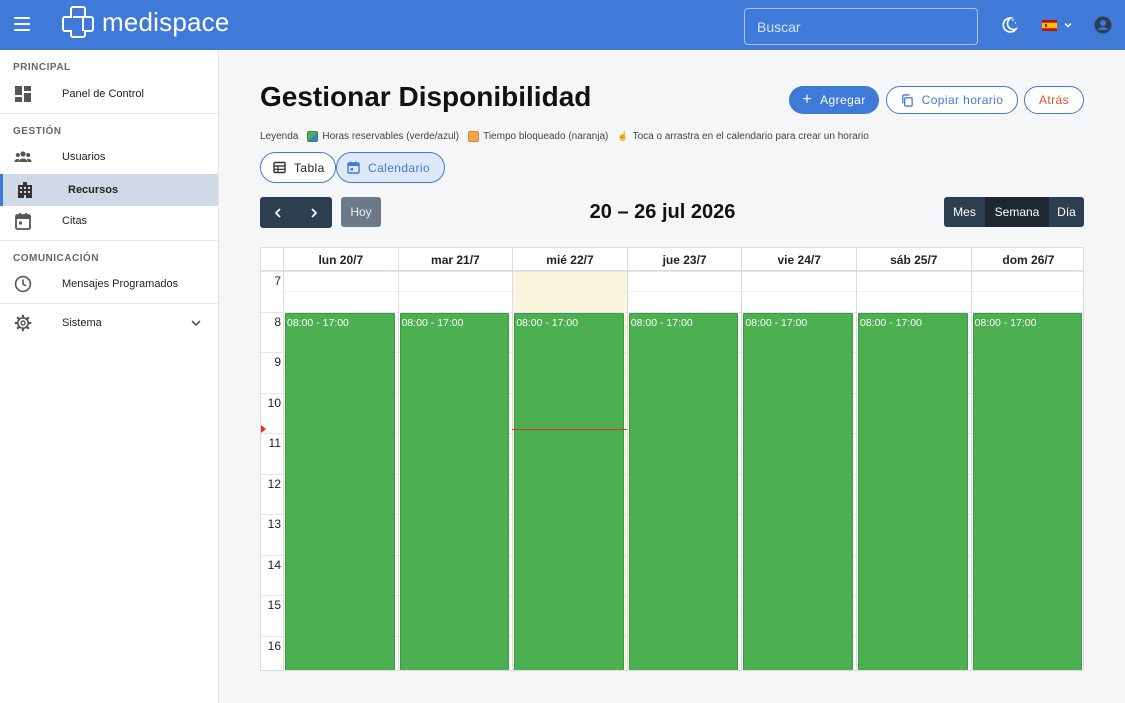 This screenshot has height=703, width=1125. I want to click on next-week-button, so click(314, 212).